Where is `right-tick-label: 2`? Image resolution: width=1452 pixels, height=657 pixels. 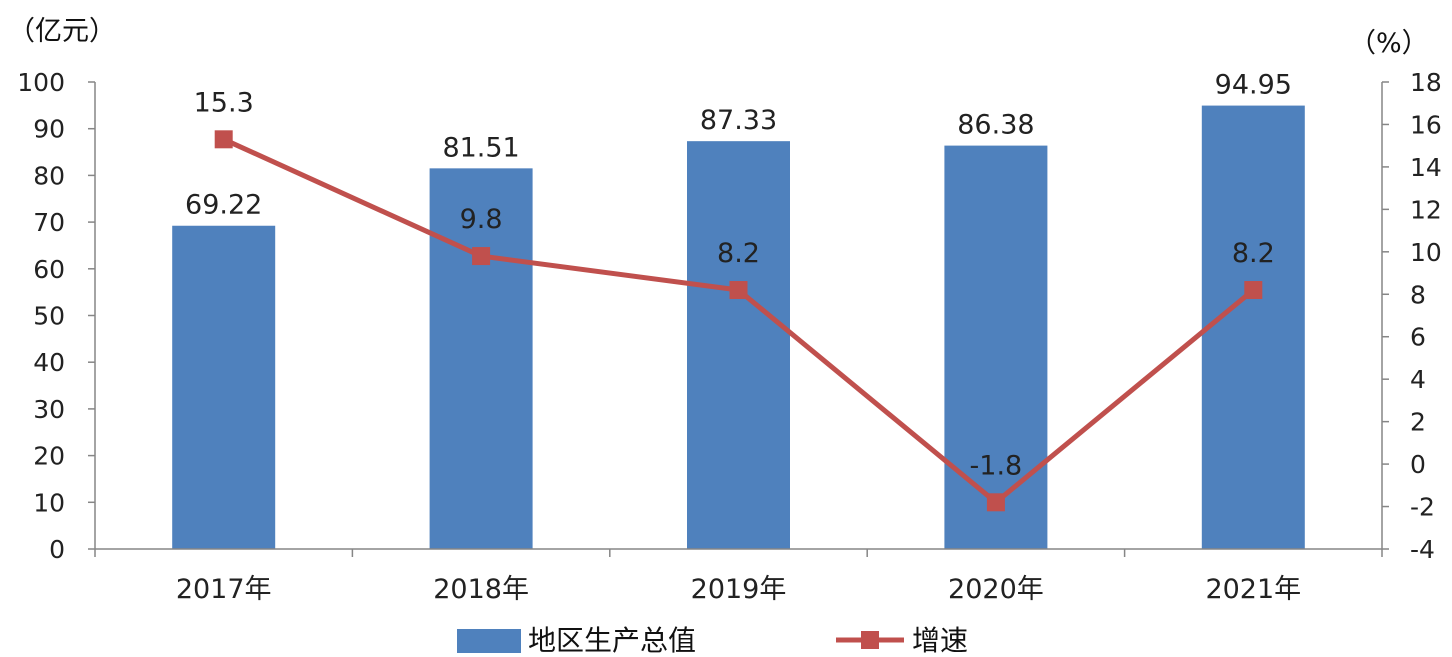 right-tick-label: 2 is located at coordinates (1418, 422).